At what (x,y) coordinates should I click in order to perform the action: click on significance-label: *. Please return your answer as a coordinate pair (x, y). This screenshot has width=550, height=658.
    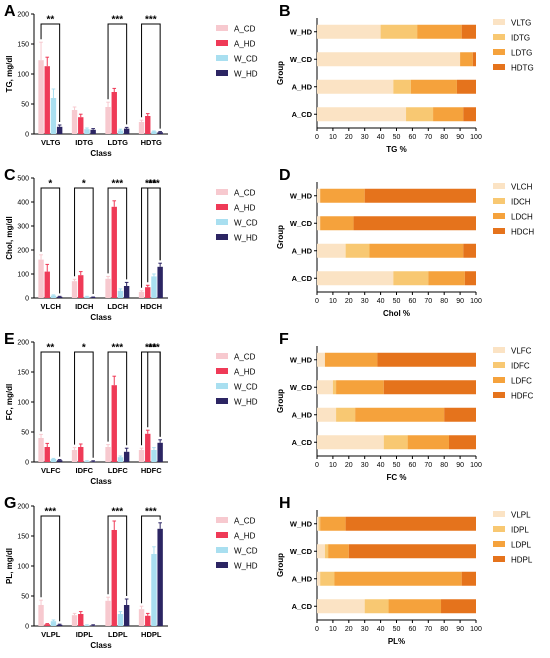
    Looking at the image, I should click on (84, 348).